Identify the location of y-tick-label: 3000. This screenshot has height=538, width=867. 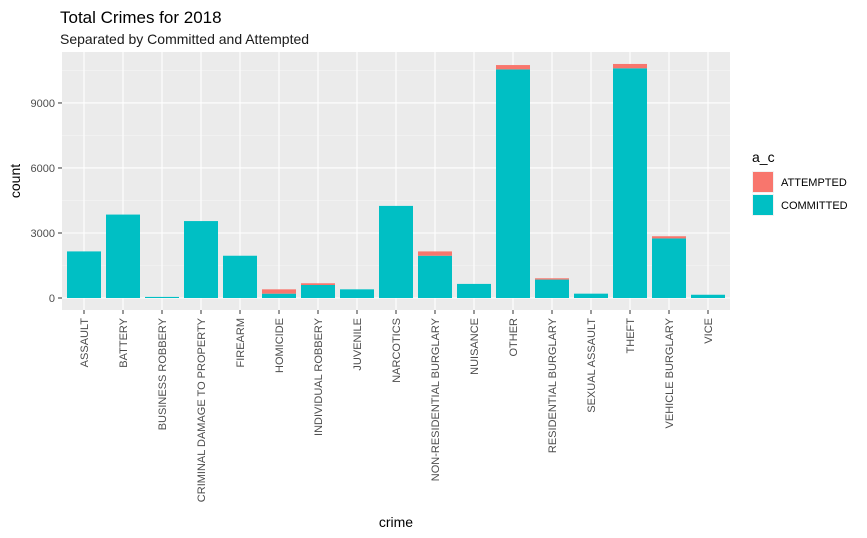
(43, 234).